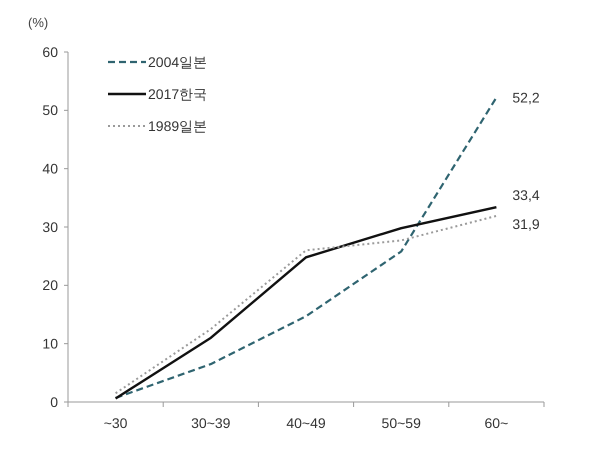  I want to click on x-tick-label: ~30, so click(116, 423).